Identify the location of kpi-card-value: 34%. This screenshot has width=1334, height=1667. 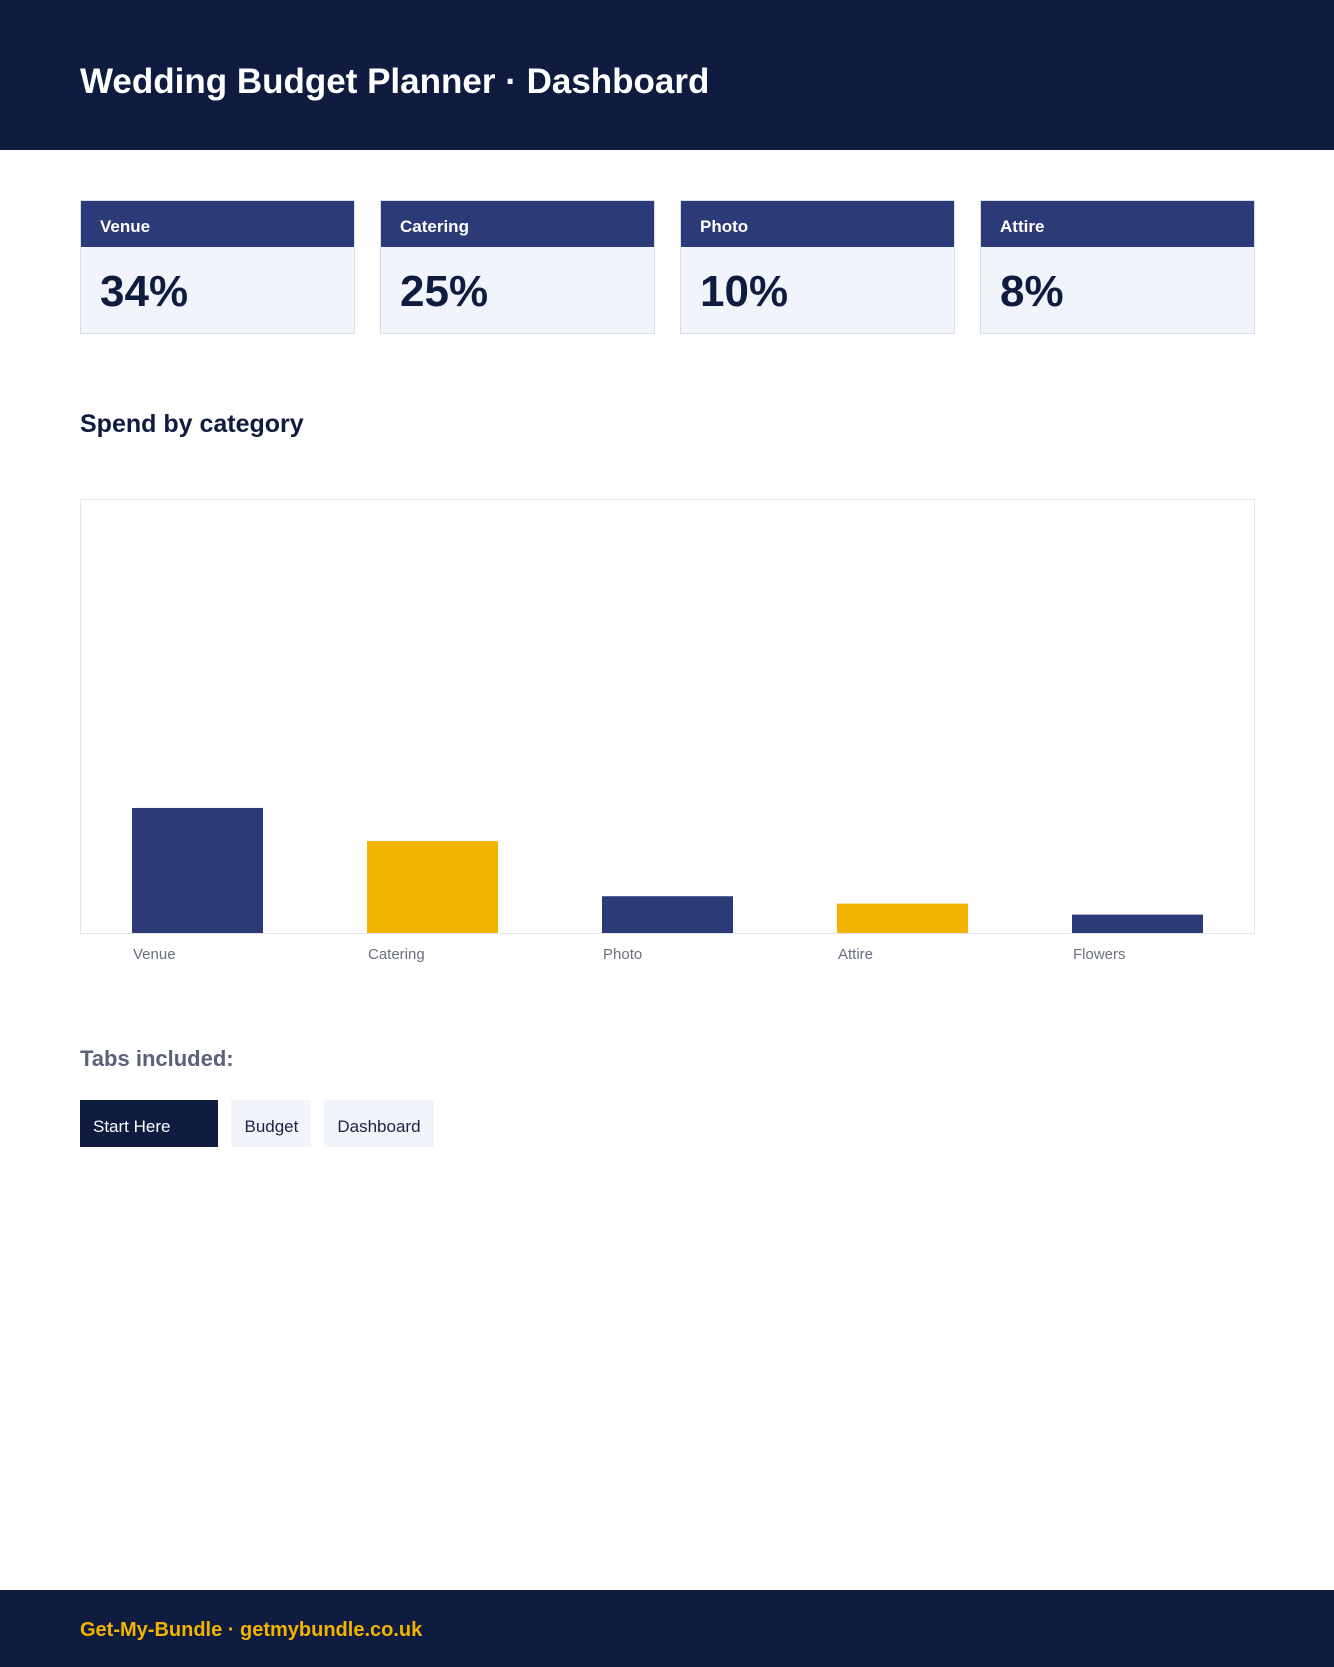
(144, 291).